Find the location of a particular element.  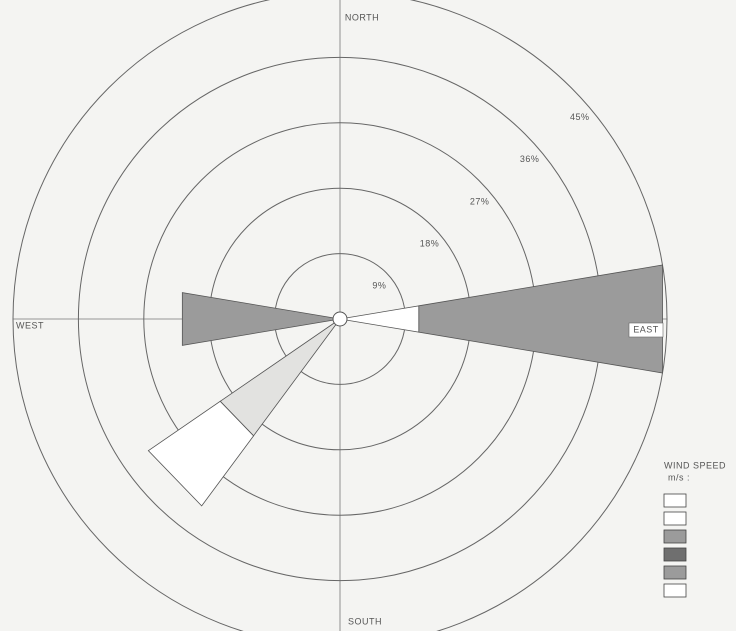

ring-label: 18% is located at coordinates (430, 243).